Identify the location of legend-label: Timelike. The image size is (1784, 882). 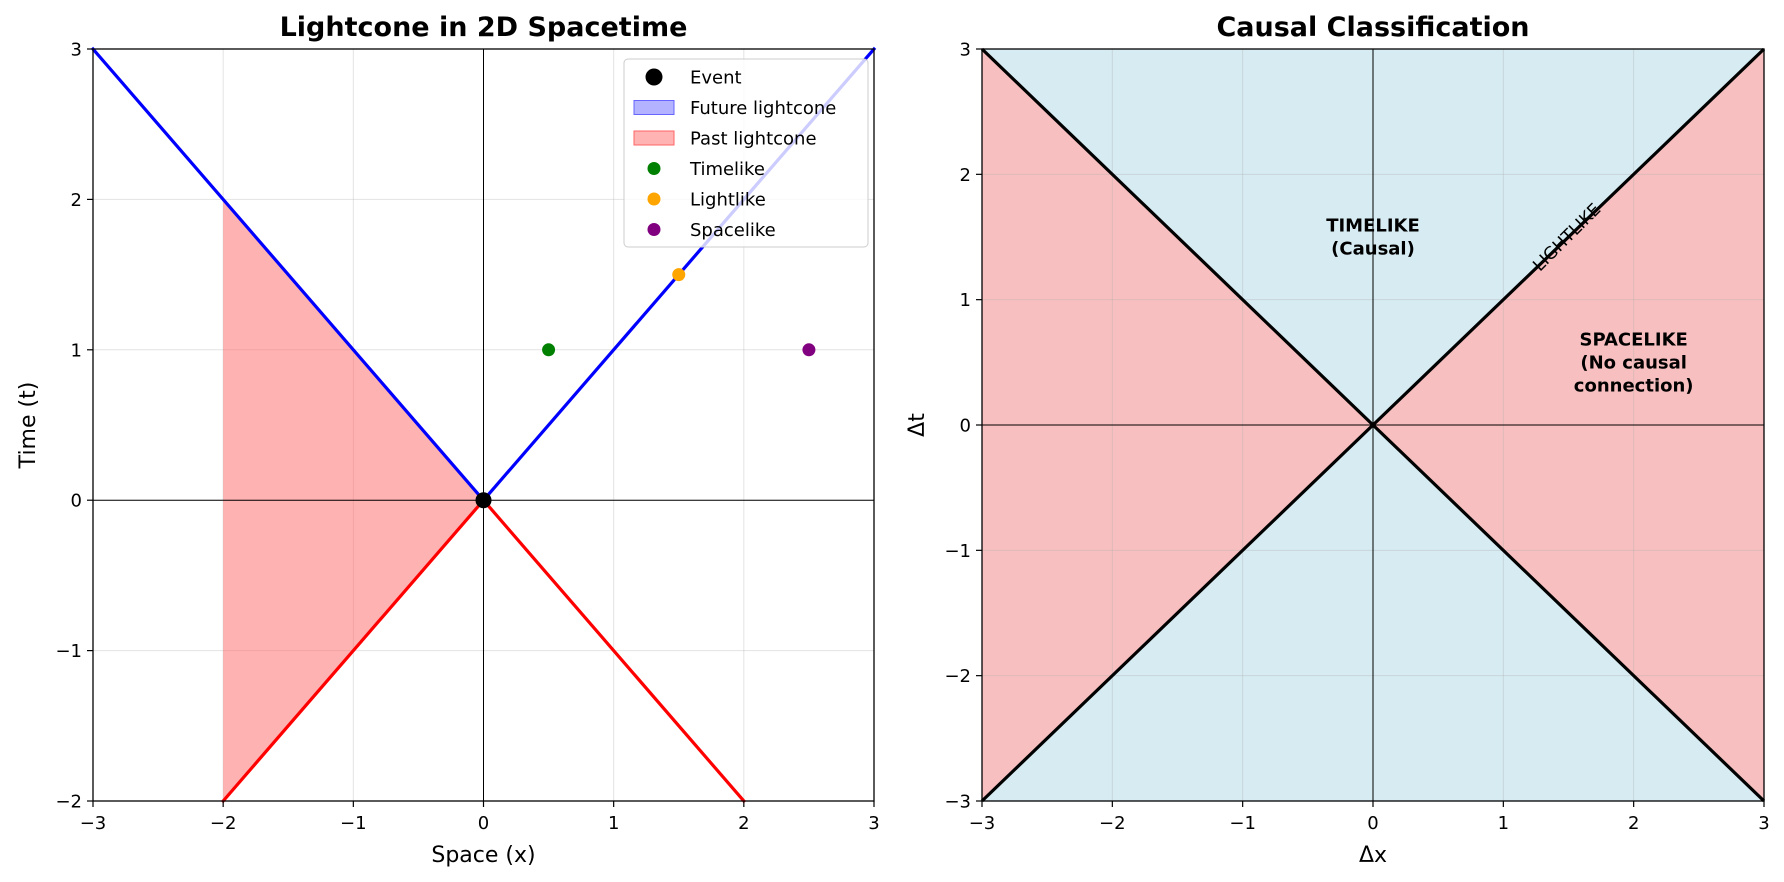
(727, 169).